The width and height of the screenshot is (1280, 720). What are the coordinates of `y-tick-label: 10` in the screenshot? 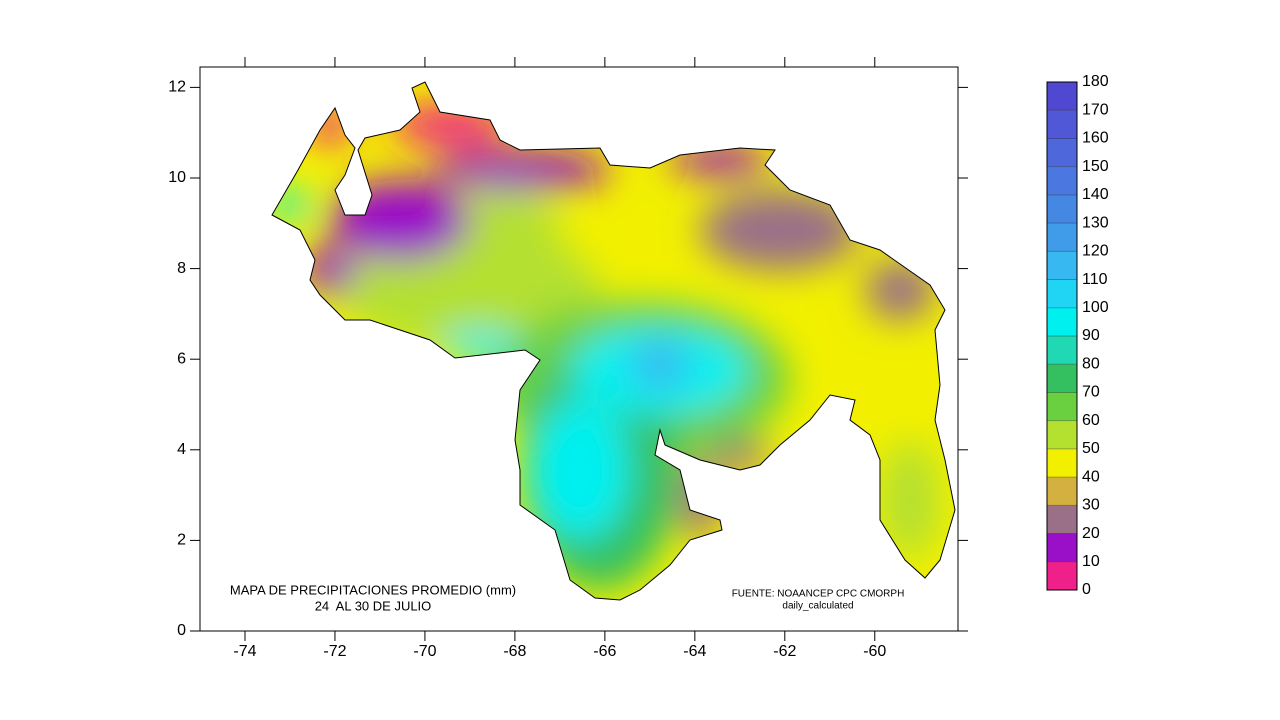 It's located at (177, 177).